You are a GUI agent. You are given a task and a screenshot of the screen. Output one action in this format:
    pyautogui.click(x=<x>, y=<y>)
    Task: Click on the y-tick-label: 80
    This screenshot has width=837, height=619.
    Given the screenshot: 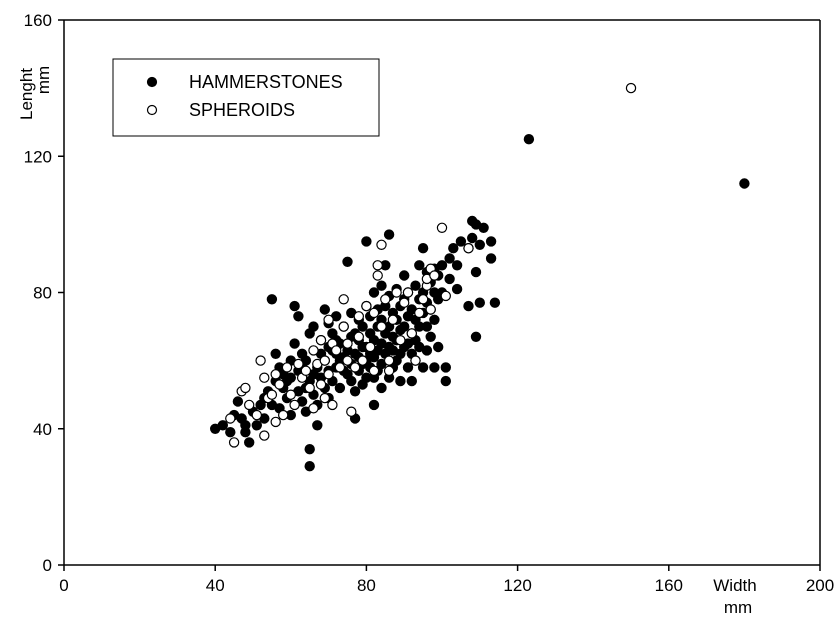 What is the action you would take?
    pyautogui.click(x=42, y=293)
    